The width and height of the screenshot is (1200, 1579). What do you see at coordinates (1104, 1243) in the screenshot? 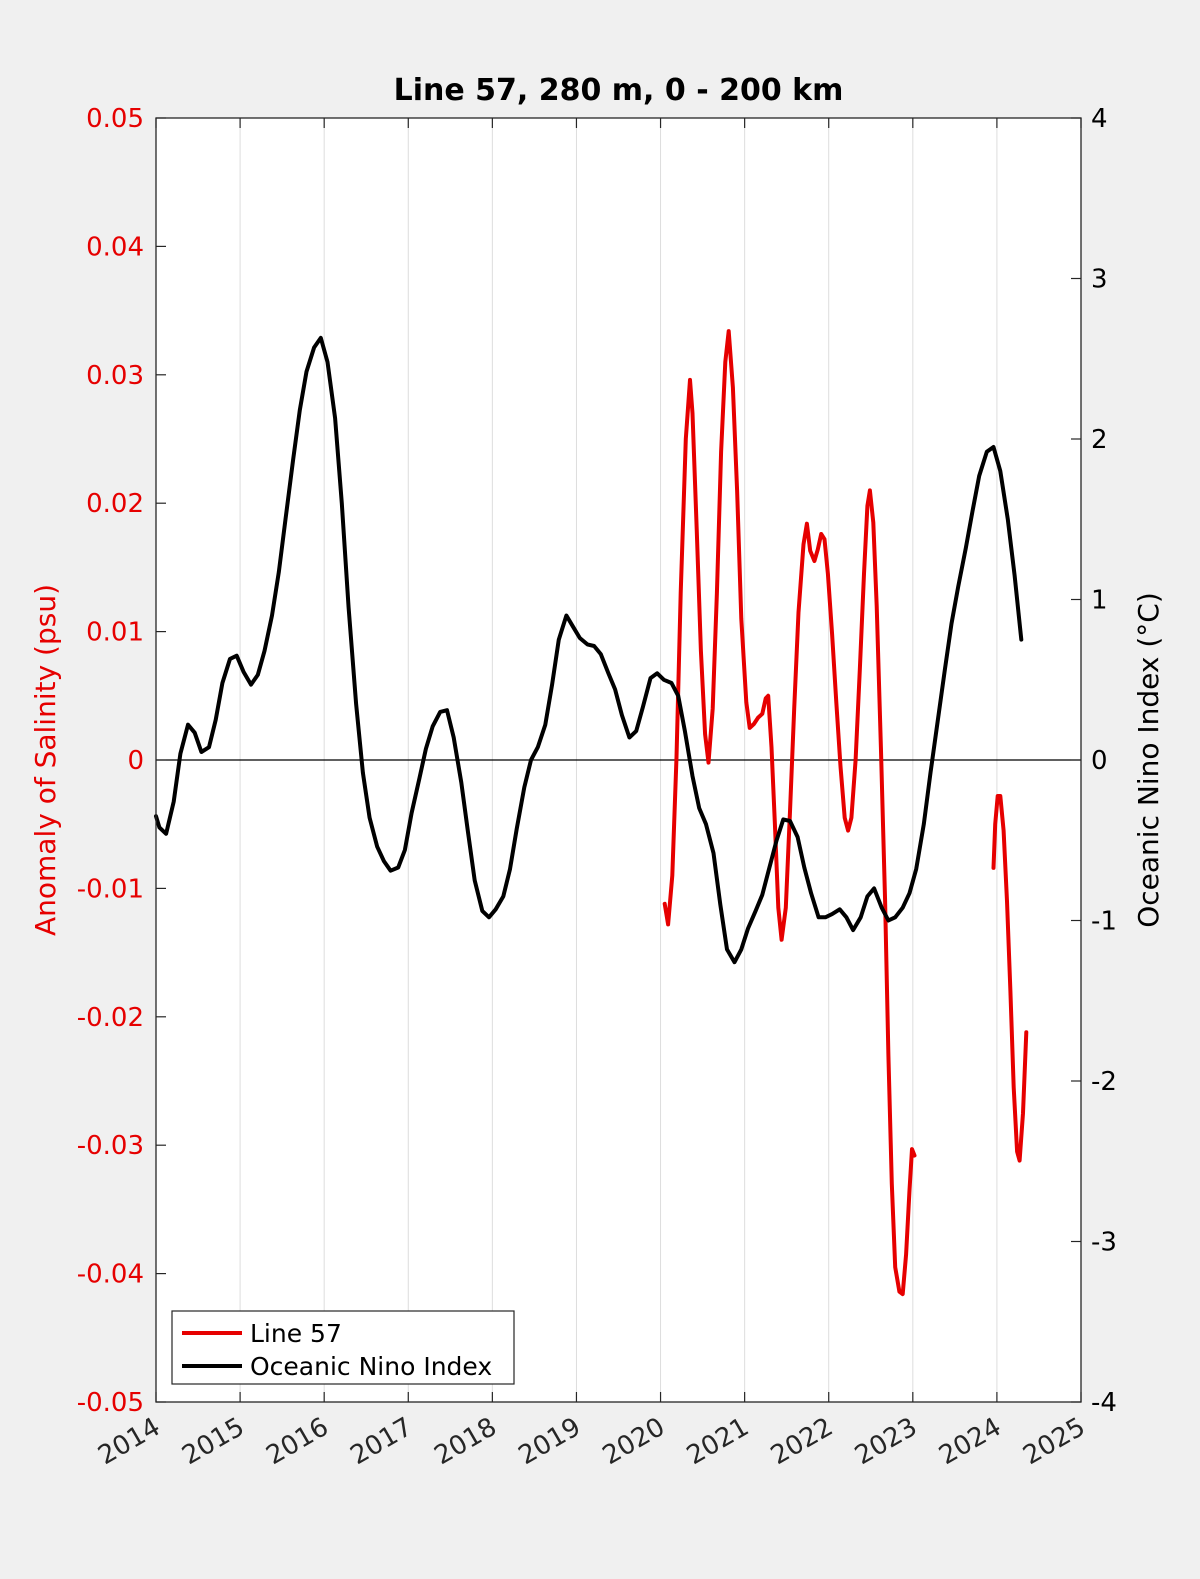
I see `right-y-tick-label: -3` at bounding box center [1104, 1243].